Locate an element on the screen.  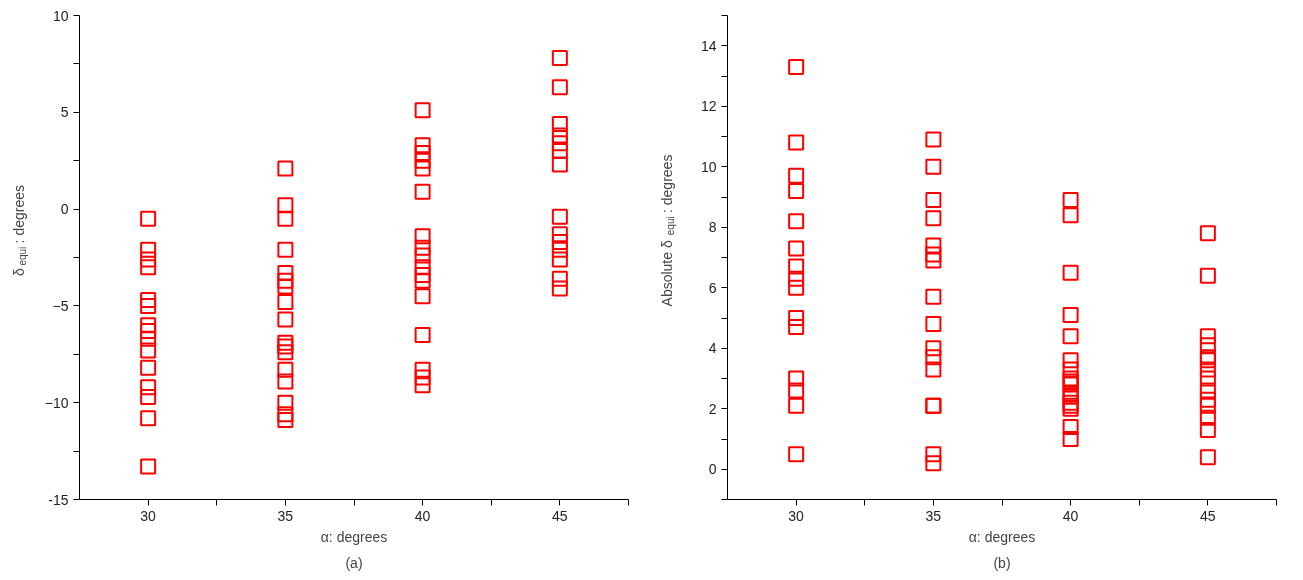
y-tick-label: 12 is located at coordinates (708, 106).